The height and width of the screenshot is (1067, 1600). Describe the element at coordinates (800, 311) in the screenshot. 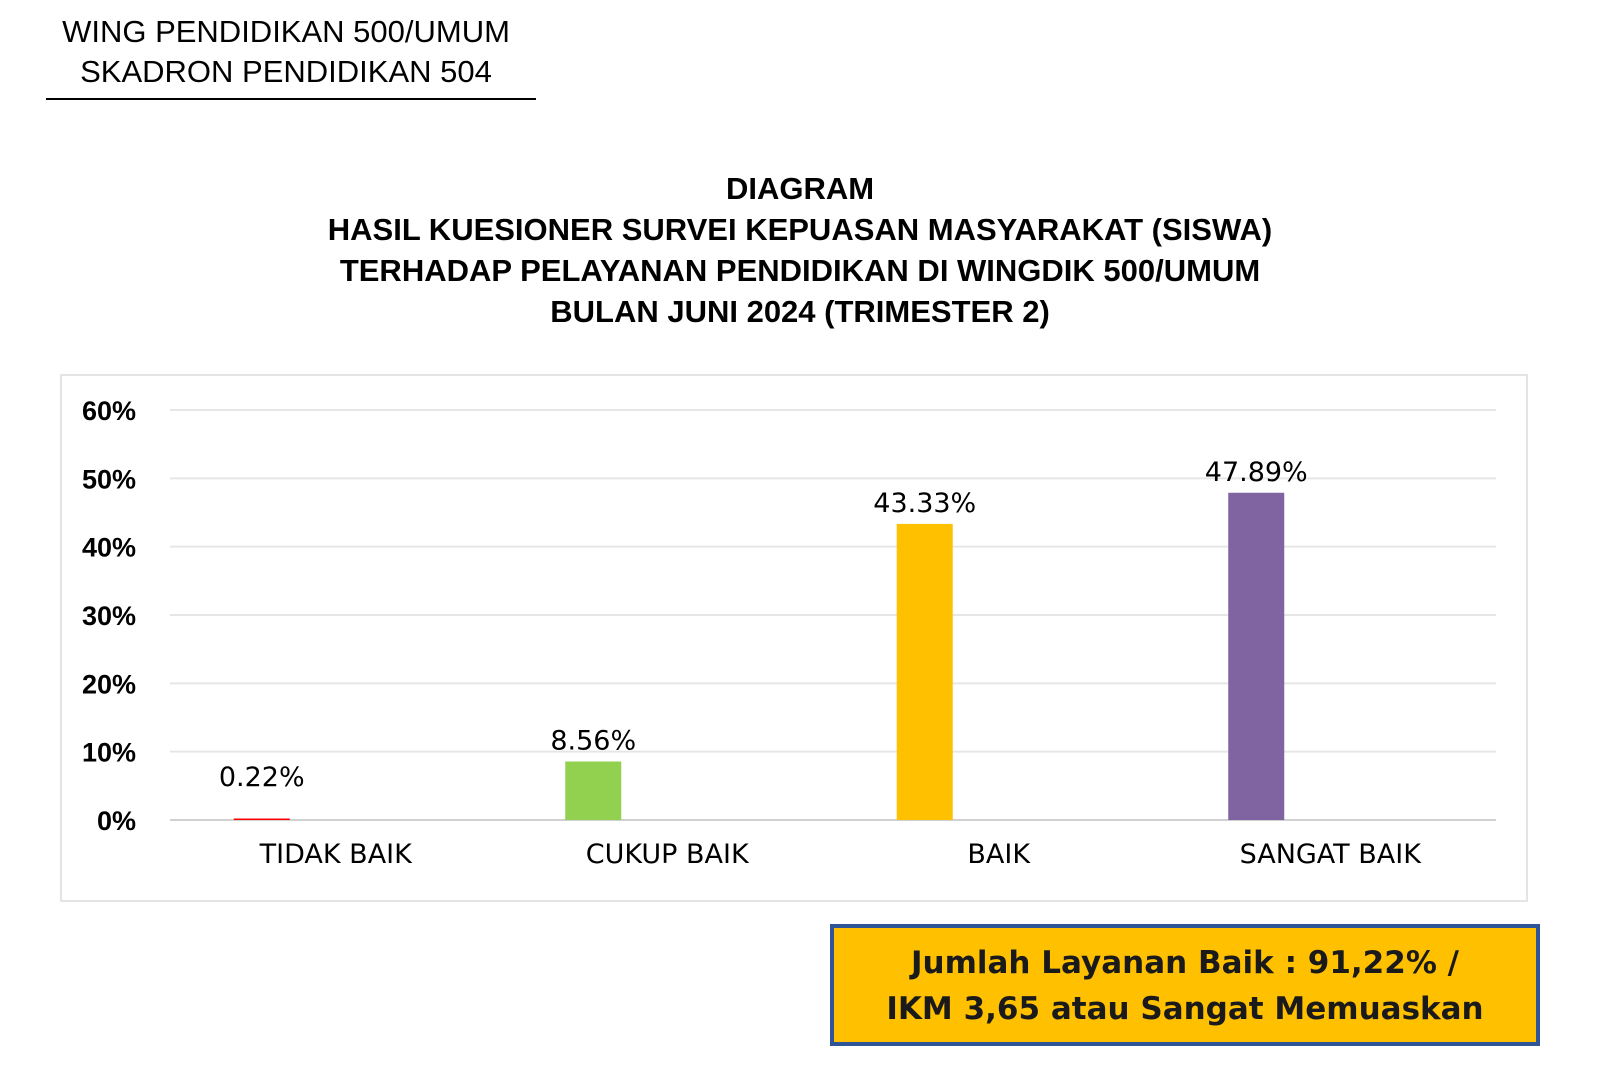

I see `title-line-4: BULAN JUNI 2024 (TRIMESTER 2)` at that location.